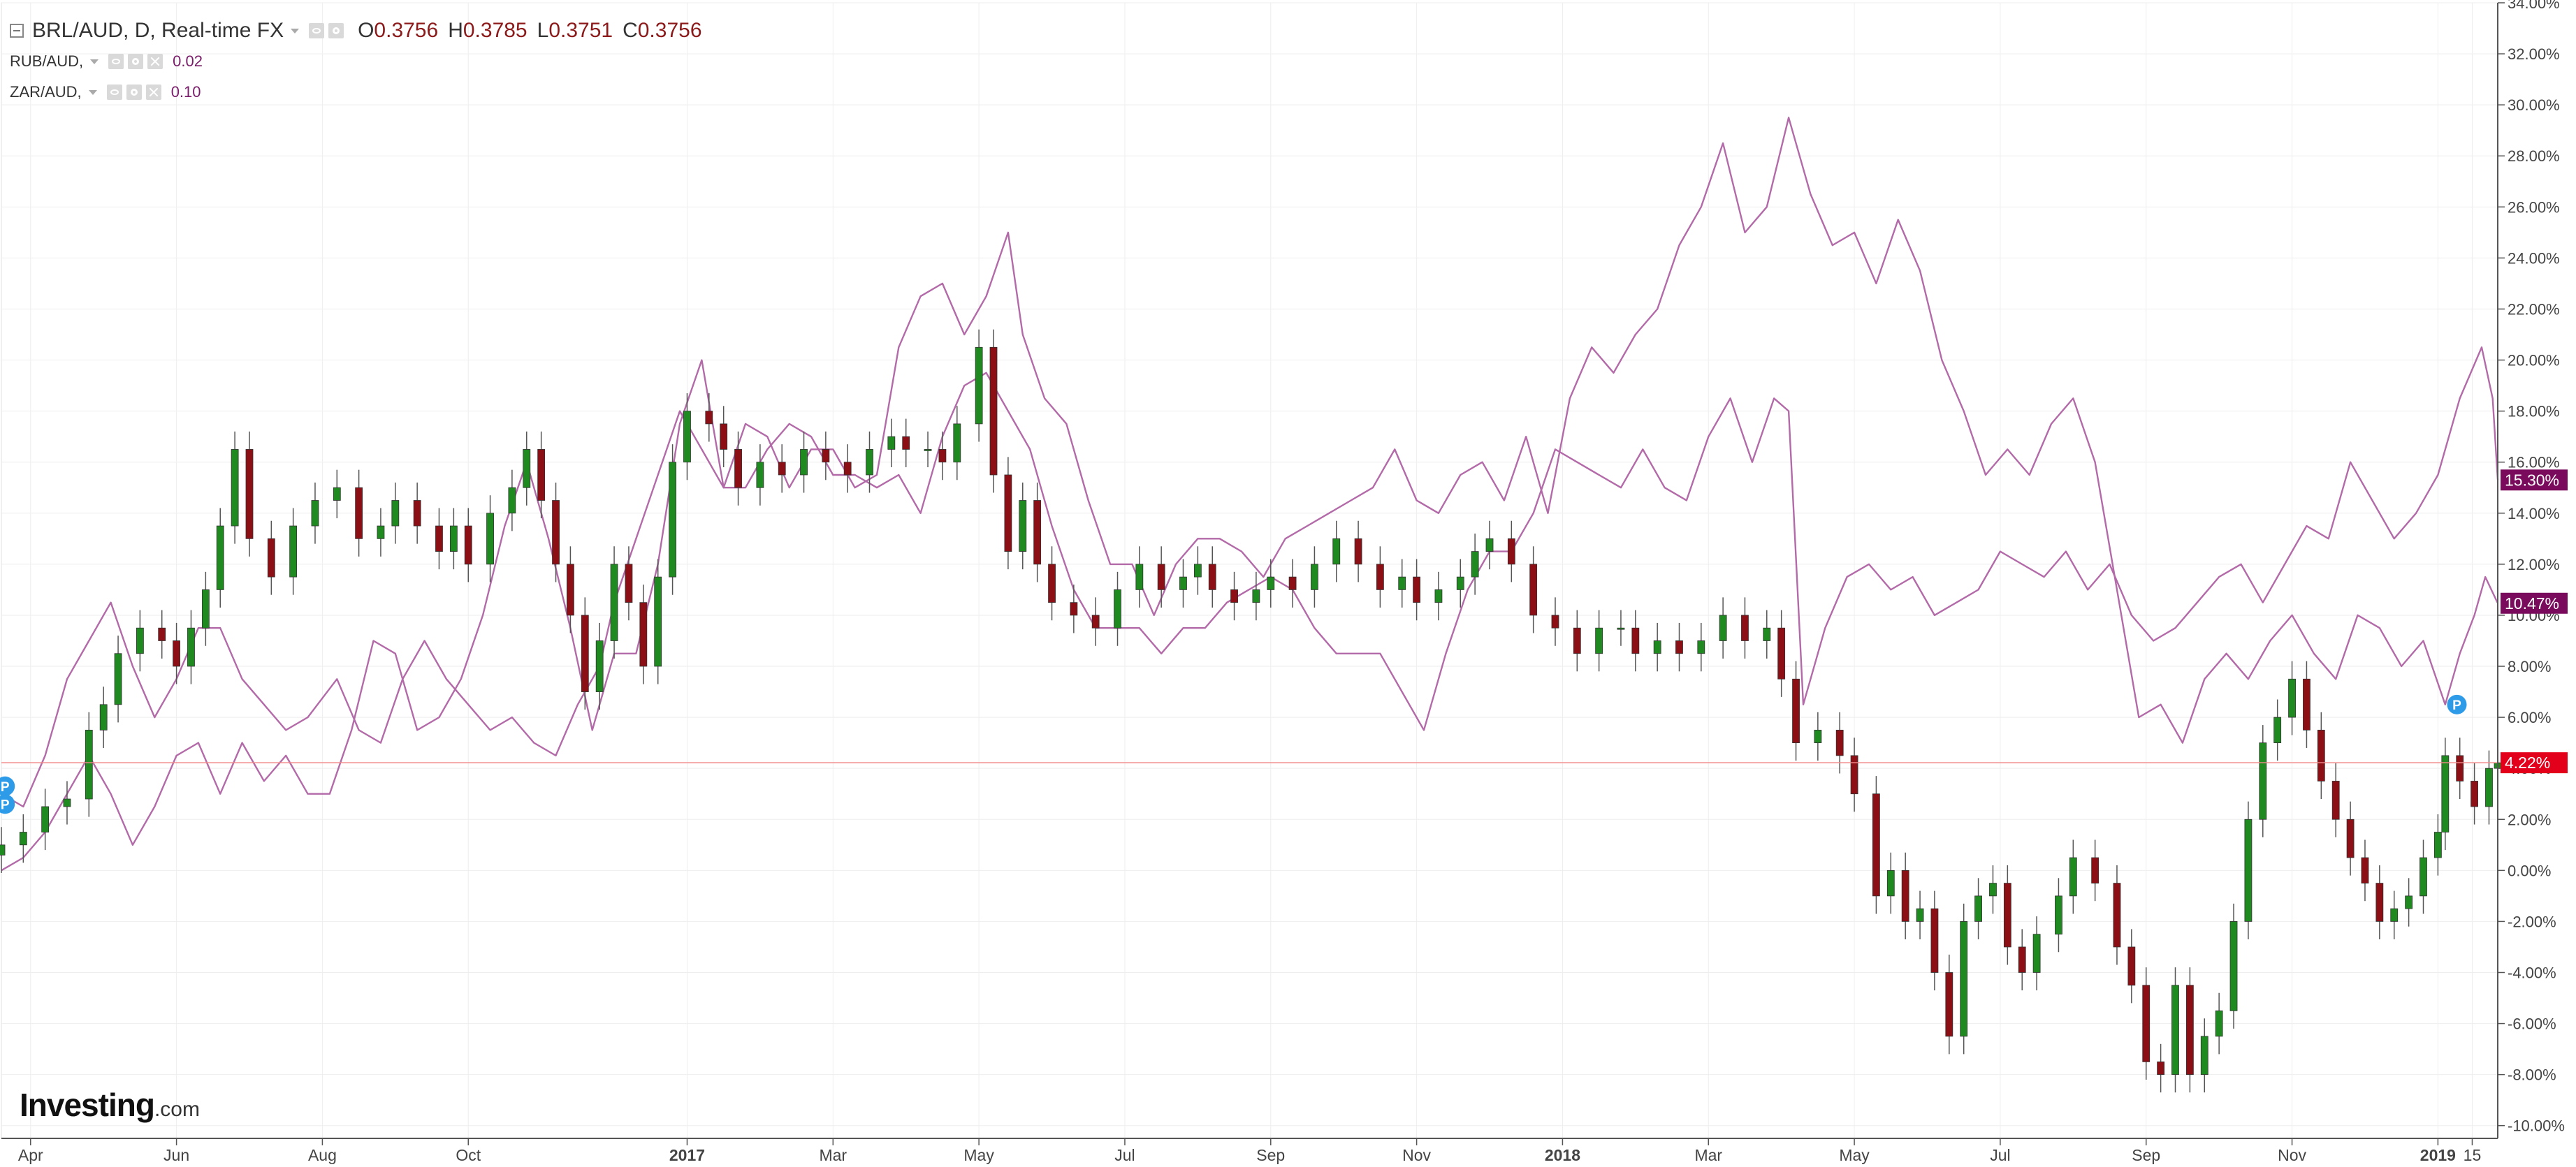 The width and height of the screenshot is (2576, 1167). I want to click on investing-logo: Investing.com, so click(110, 1105).